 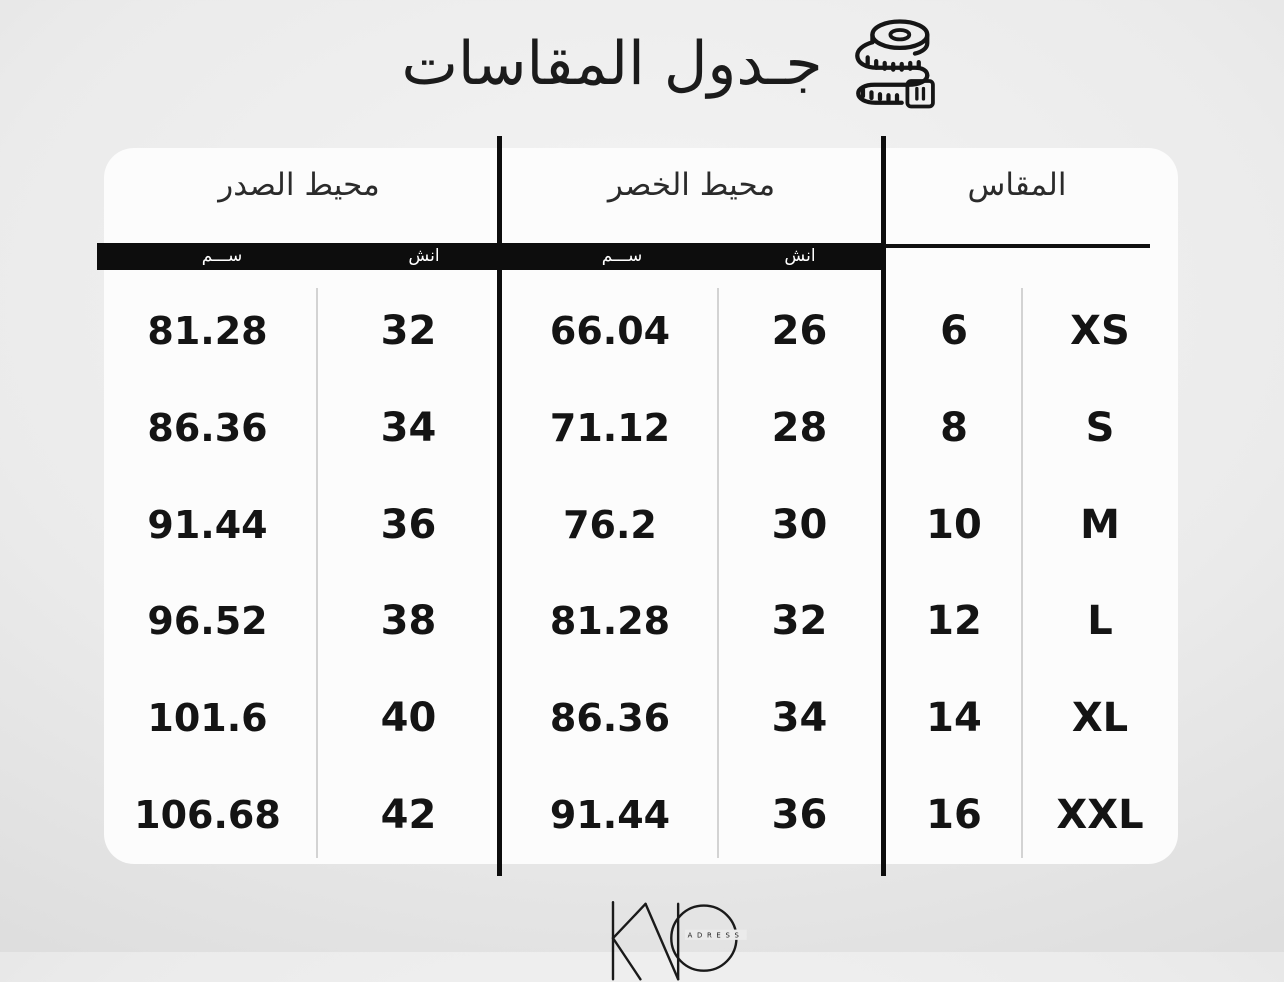 What do you see at coordinates (691, 185) in the screenshot?
I see `waist-section-header: محيط الخصر` at bounding box center [691, 185].